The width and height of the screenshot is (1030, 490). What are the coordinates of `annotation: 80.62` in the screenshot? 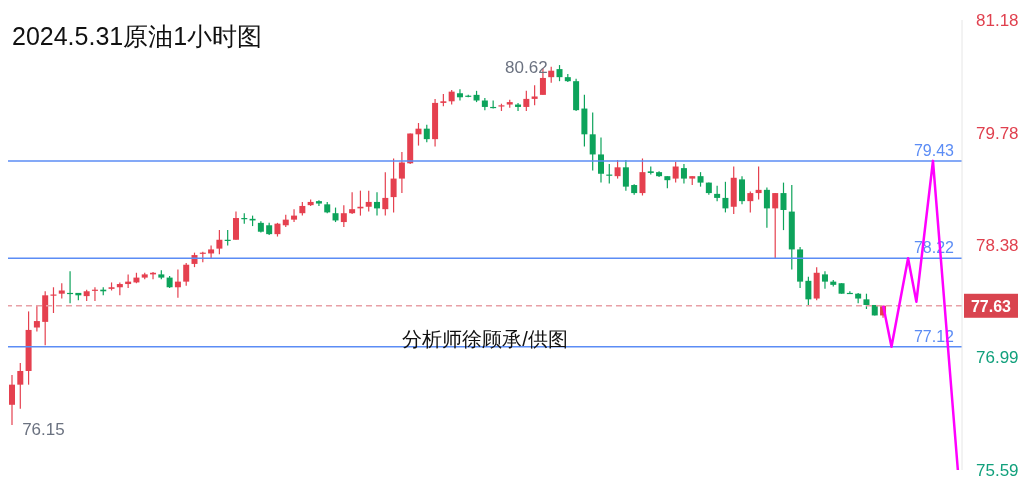 It's located at (526, 68).